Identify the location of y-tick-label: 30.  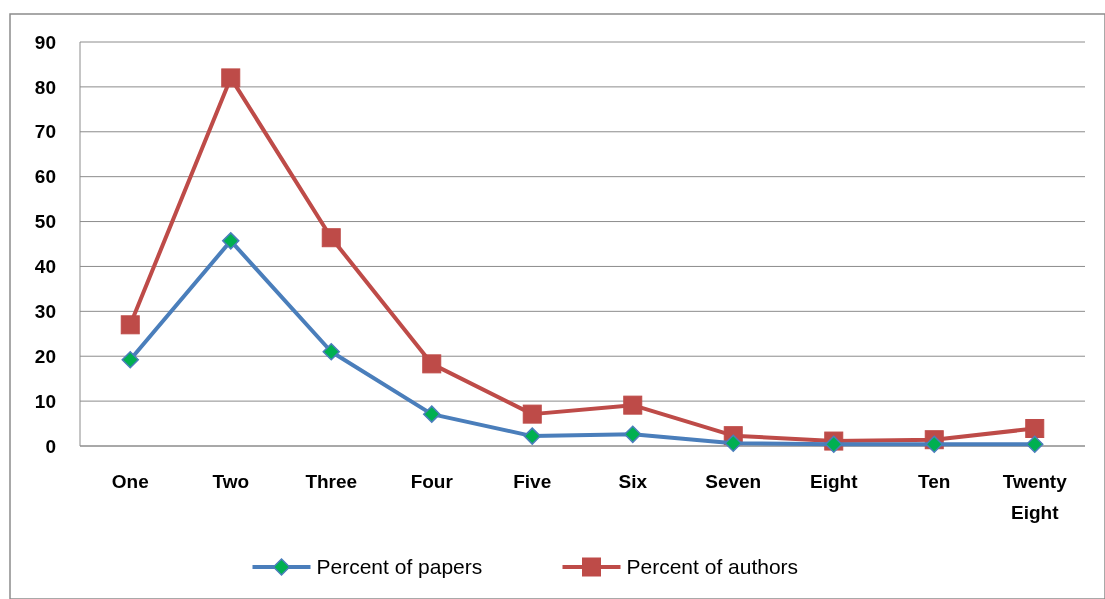
(45, 311).